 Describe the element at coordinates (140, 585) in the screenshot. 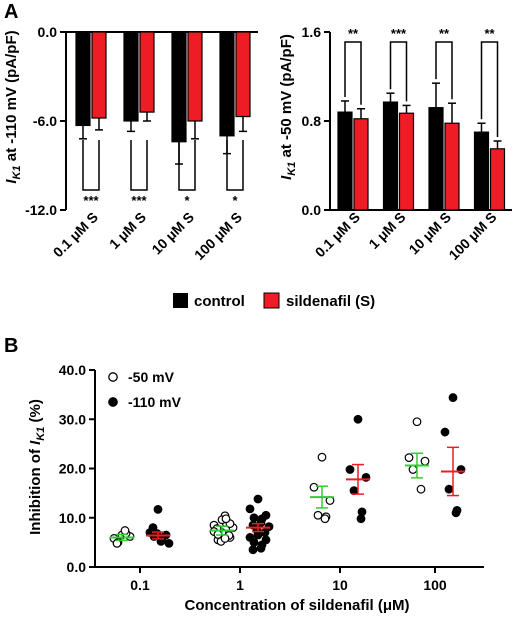

I see `x-tick-label: 0.1` at that location.